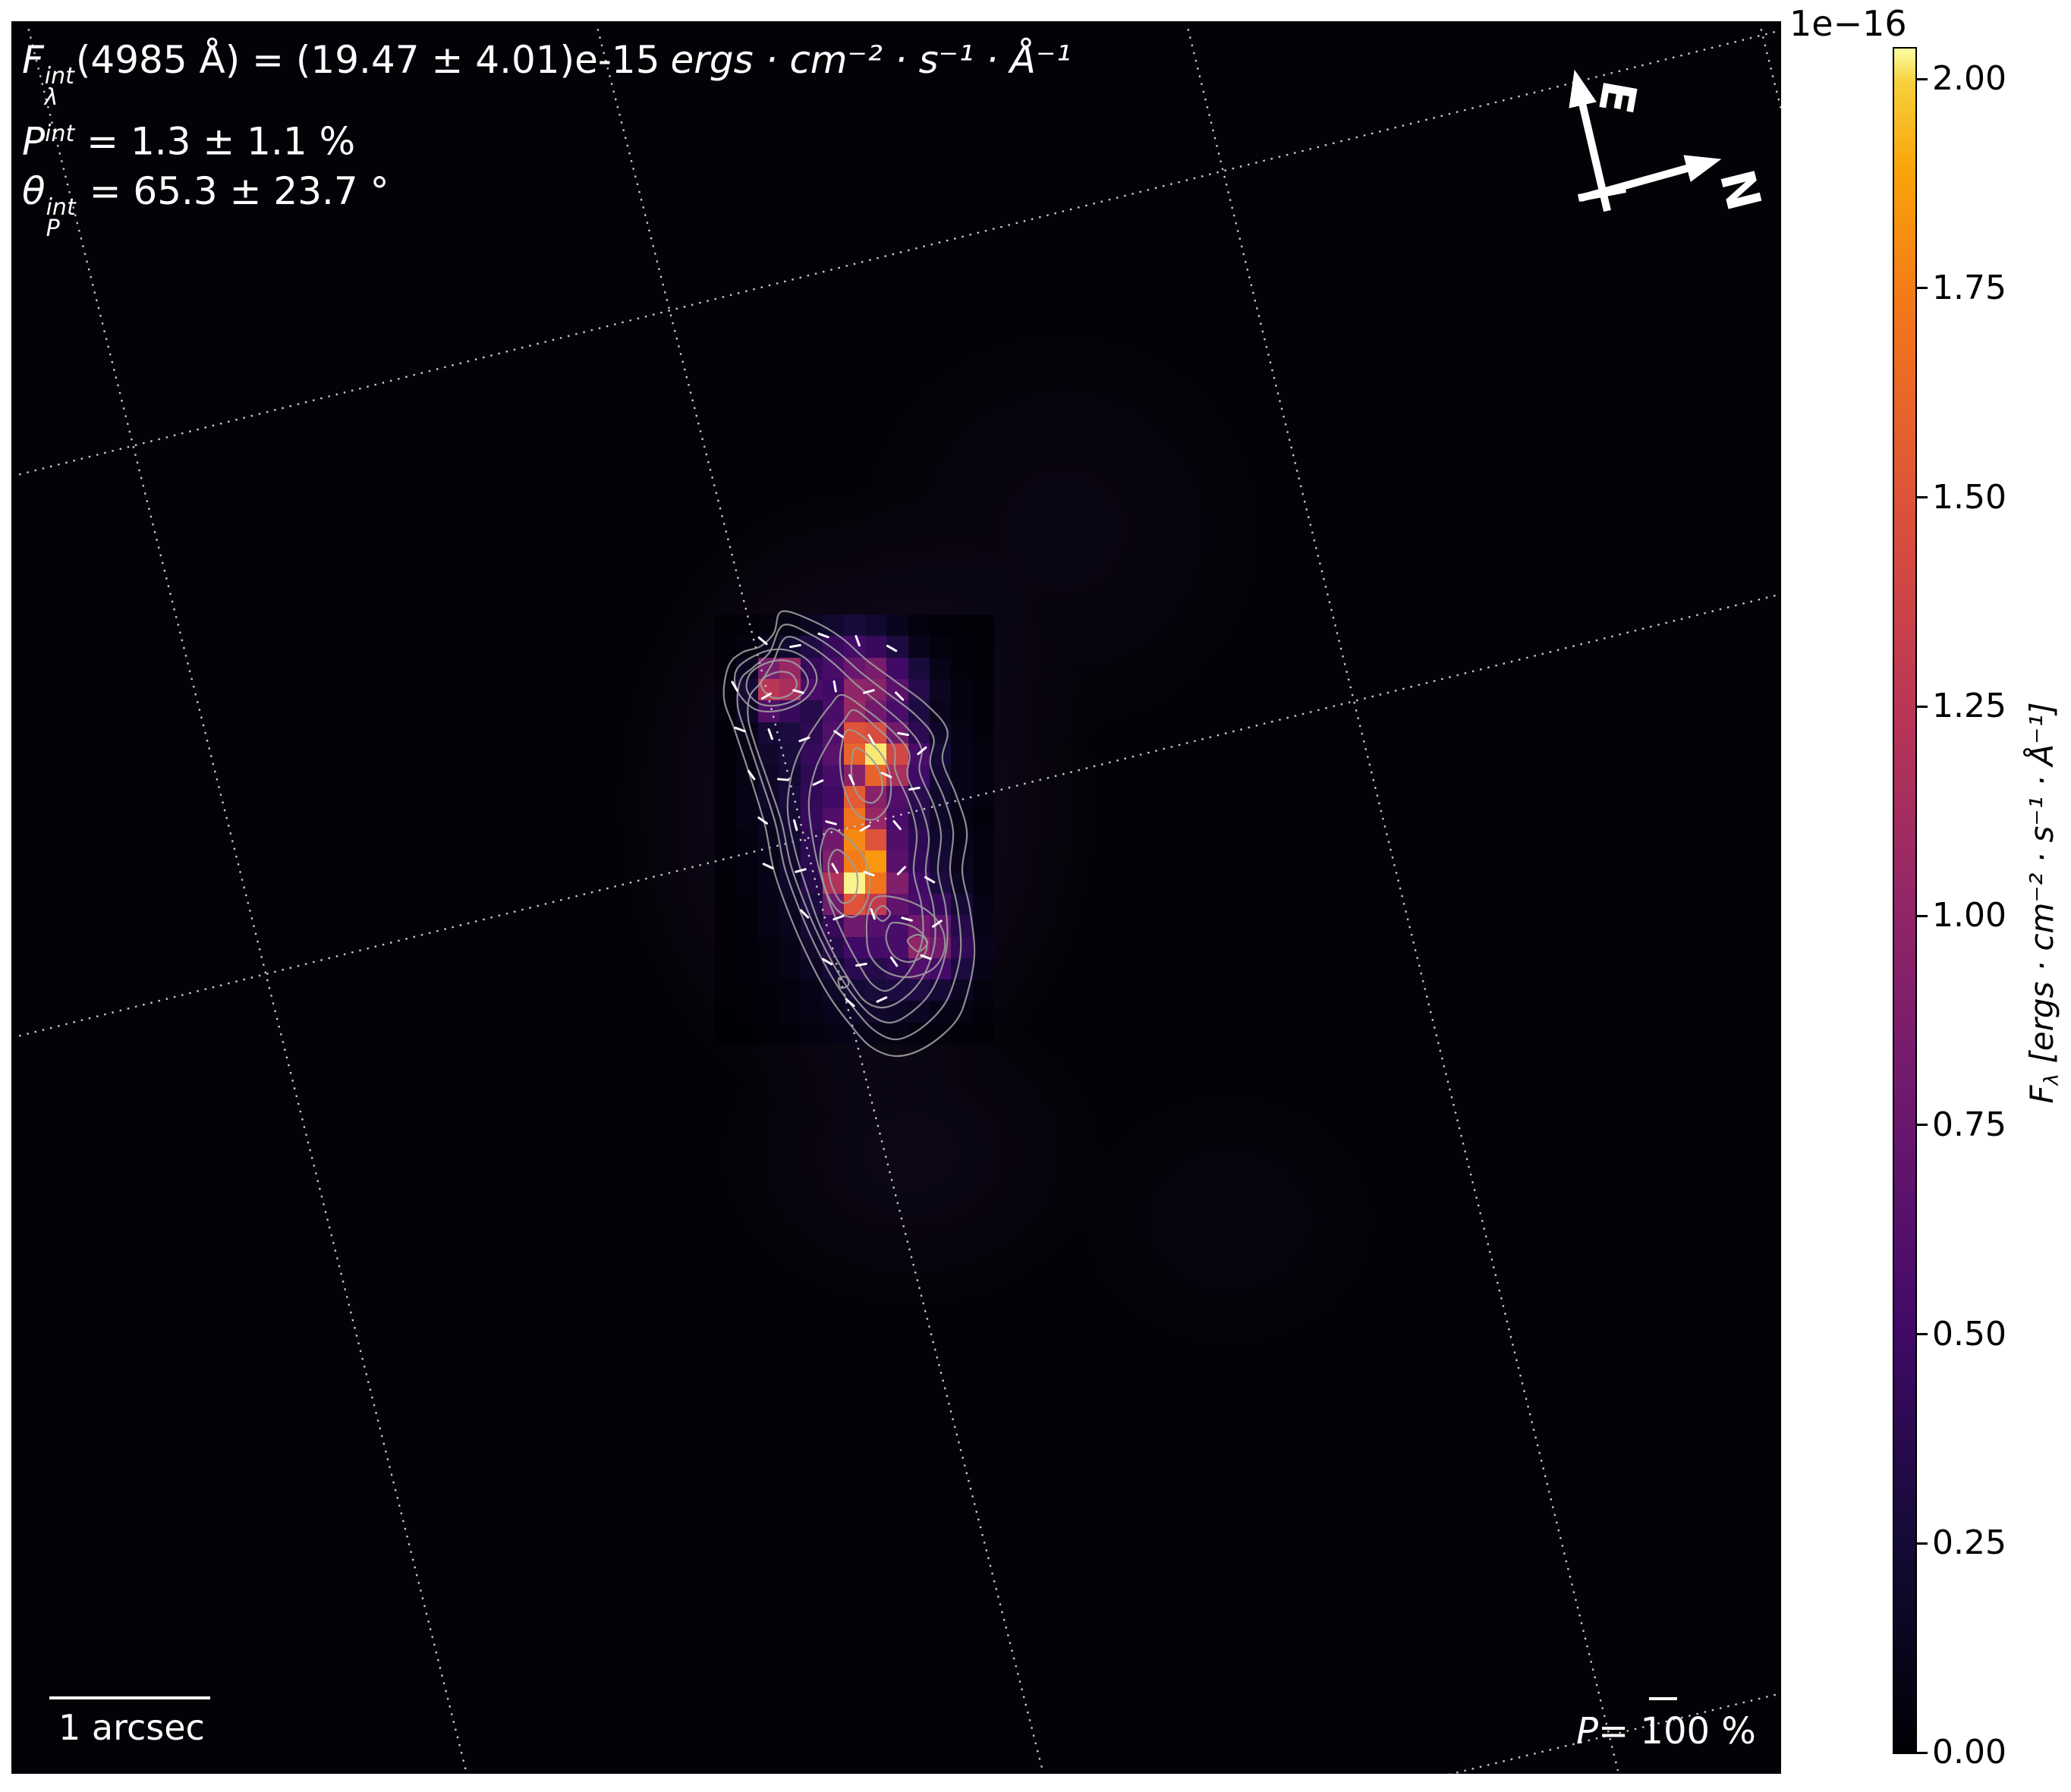 Image resolution: width=2071 pixels, height=1792 pixels. I want to click on theta-symbol: θ, so click(34, 192).